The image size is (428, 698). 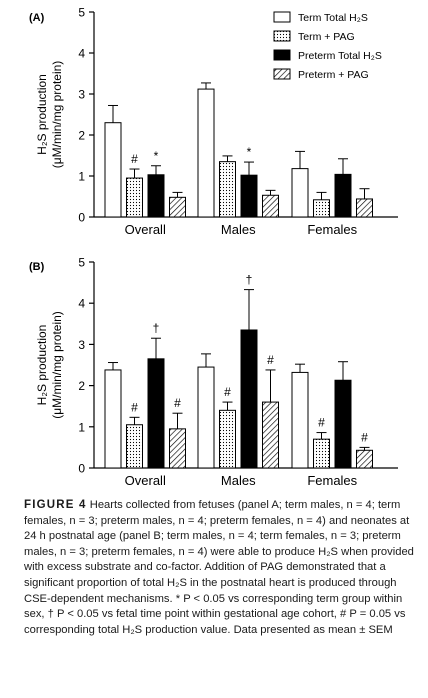 What do you see at coordinates (326, 37) in the screenshot?
I see `legend-label: Term + PAG` at bounding box center [326, 37].